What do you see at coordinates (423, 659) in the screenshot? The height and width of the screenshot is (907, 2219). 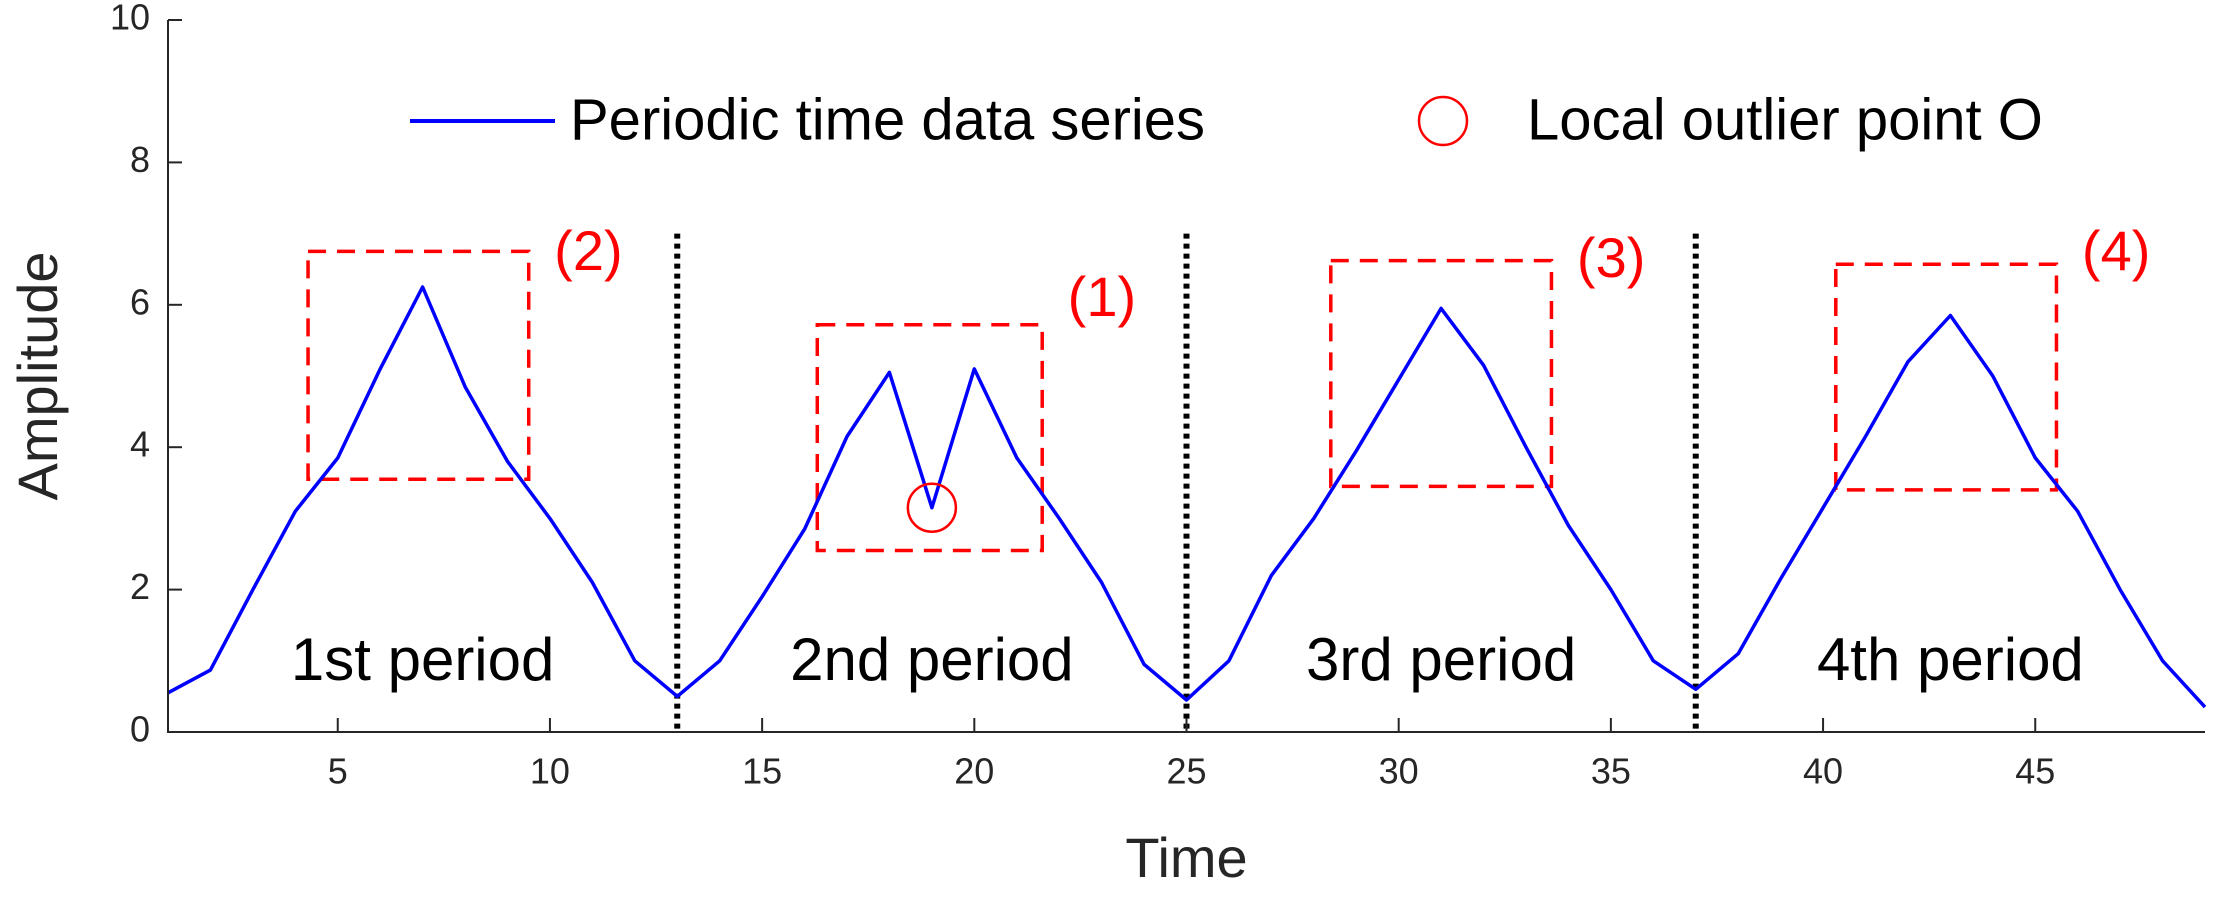 I see `period-label: 1st period` at bounding box center [423, 659].